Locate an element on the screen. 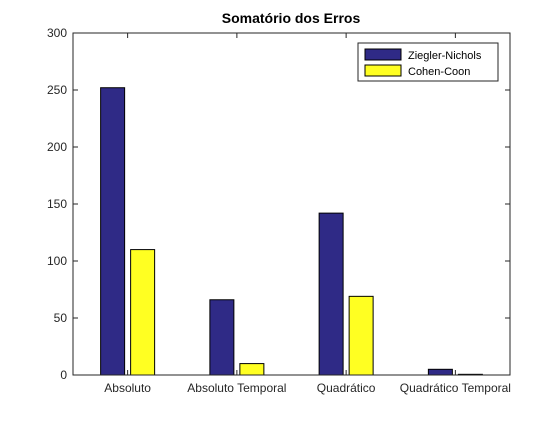 This screenshot has height=425, width=560. y-tick-label: 0 is located at coordinates (63, 375).